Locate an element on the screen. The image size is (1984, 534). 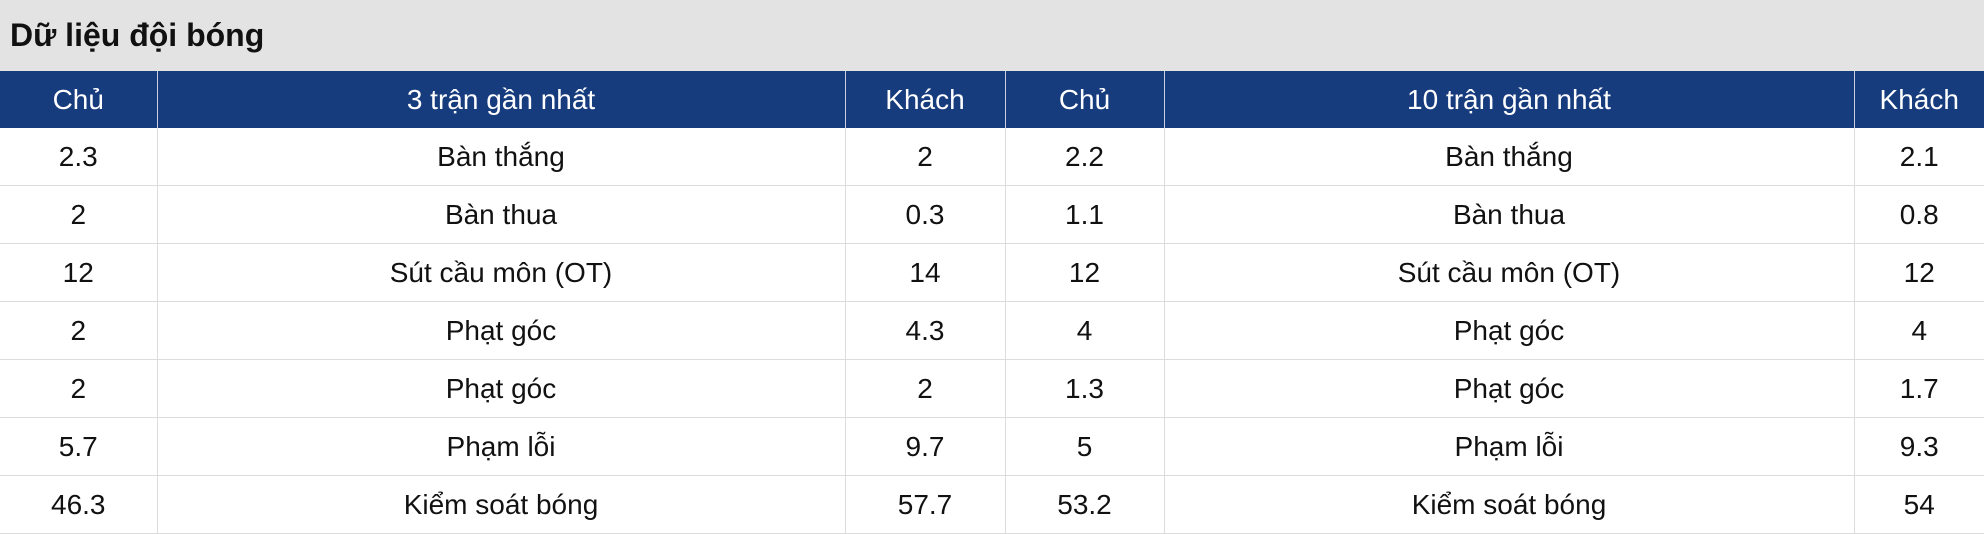
table-row: 5.7 Phạm lỗi 9.7 5 Phạm lỗi 9.3 is located at coordinates (992, 446).